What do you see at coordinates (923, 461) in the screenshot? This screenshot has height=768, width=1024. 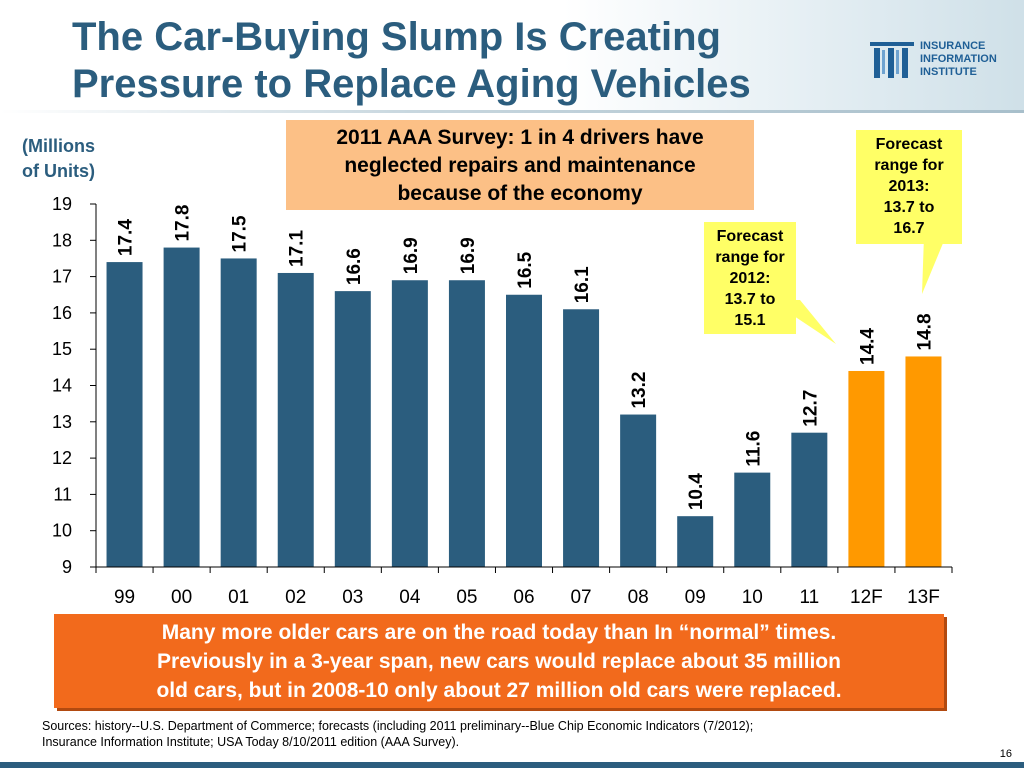 I see `bar-13F` at bounding box center [923, 461].